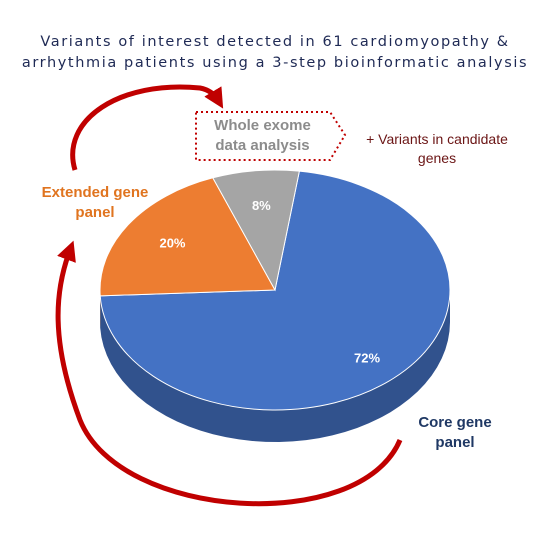  What do you see at coordinates (262, 135) in the screenshot?
I see `category-label: Whole exome data analysis` at bounding box center [262, 135].